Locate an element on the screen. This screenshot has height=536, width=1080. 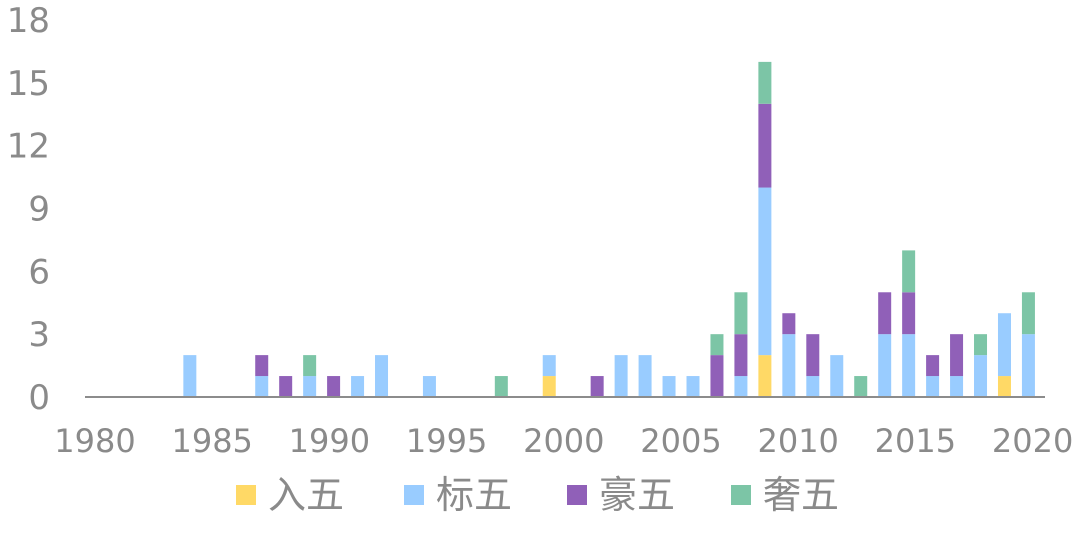
legend-label: 奢五 is located at coordinates (801, 495).